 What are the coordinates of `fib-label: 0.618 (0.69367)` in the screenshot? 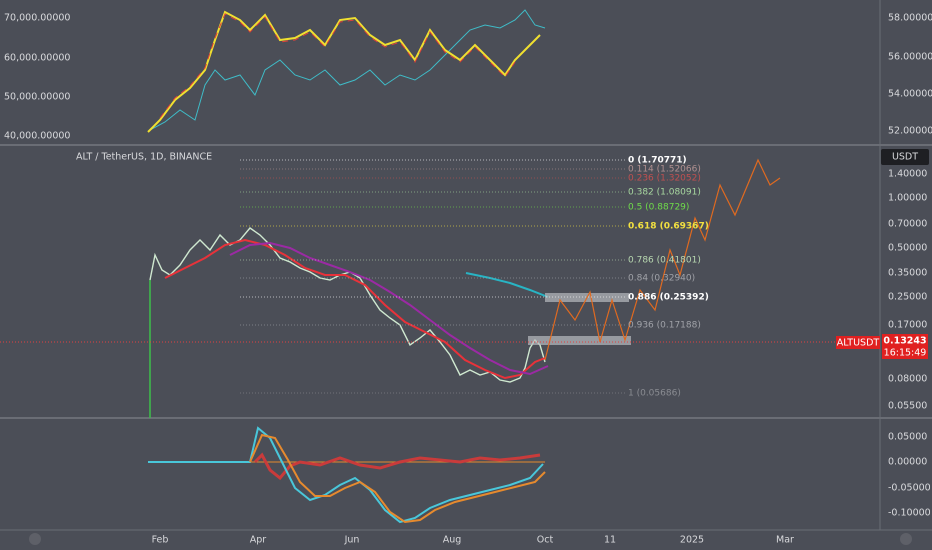 It's located at (668, 227).